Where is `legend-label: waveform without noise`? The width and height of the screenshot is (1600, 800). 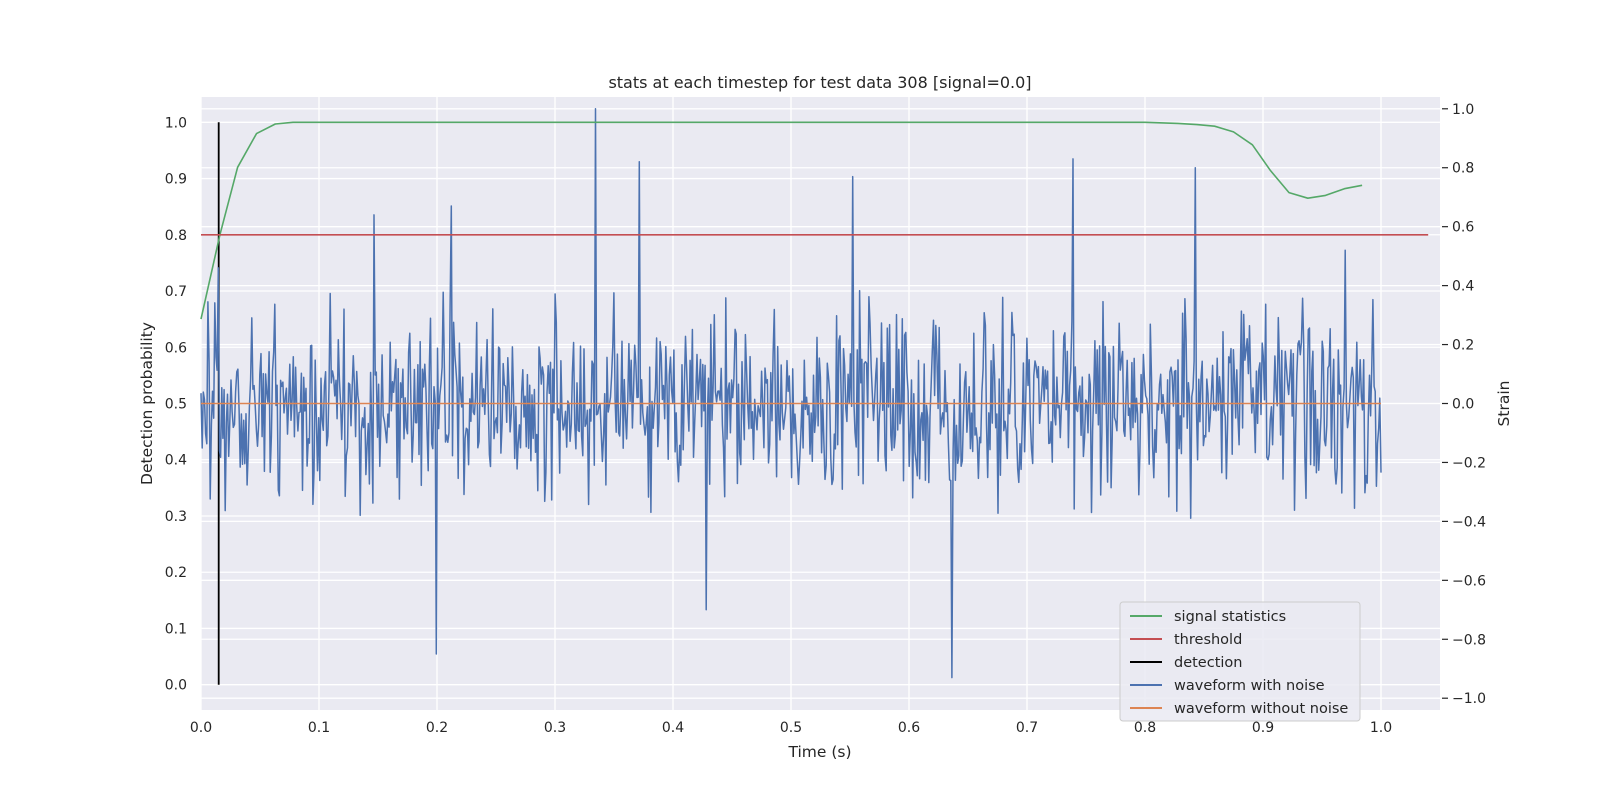 legend-label: waveform without noise is located at coordinates (1261, 709).